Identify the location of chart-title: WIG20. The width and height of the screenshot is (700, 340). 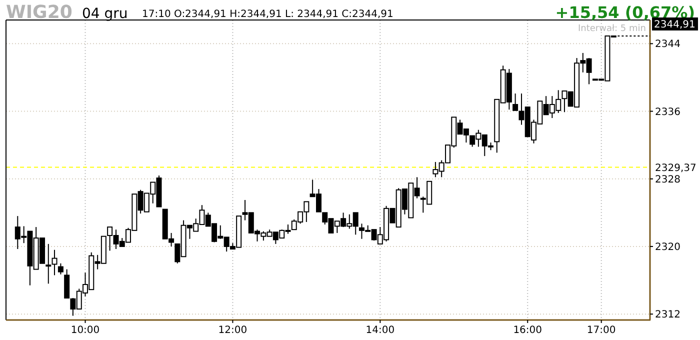
(39, 12).